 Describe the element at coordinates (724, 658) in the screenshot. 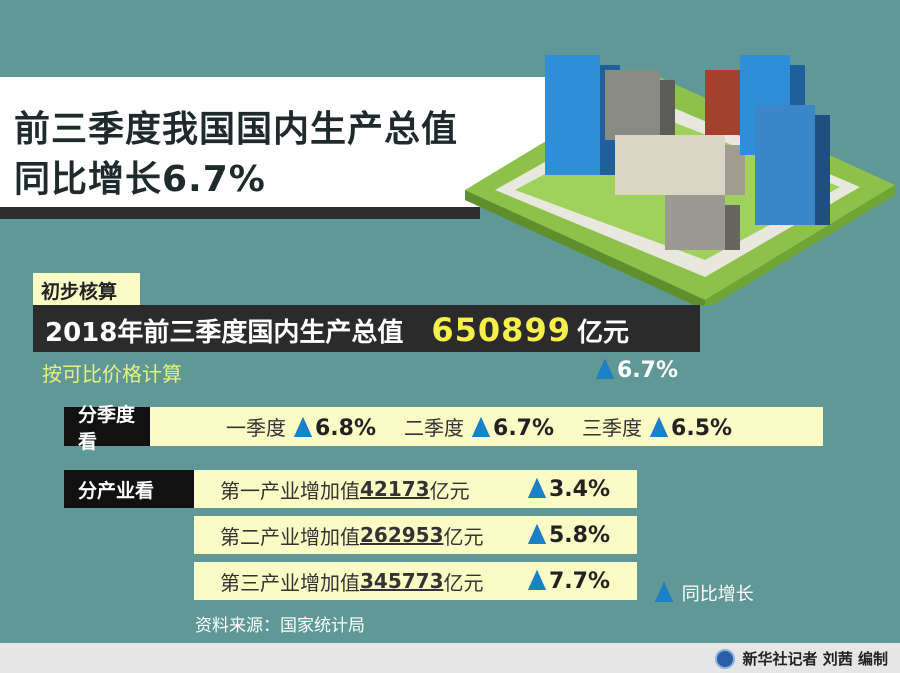

I see `xinhua-logo-icon` at that location.